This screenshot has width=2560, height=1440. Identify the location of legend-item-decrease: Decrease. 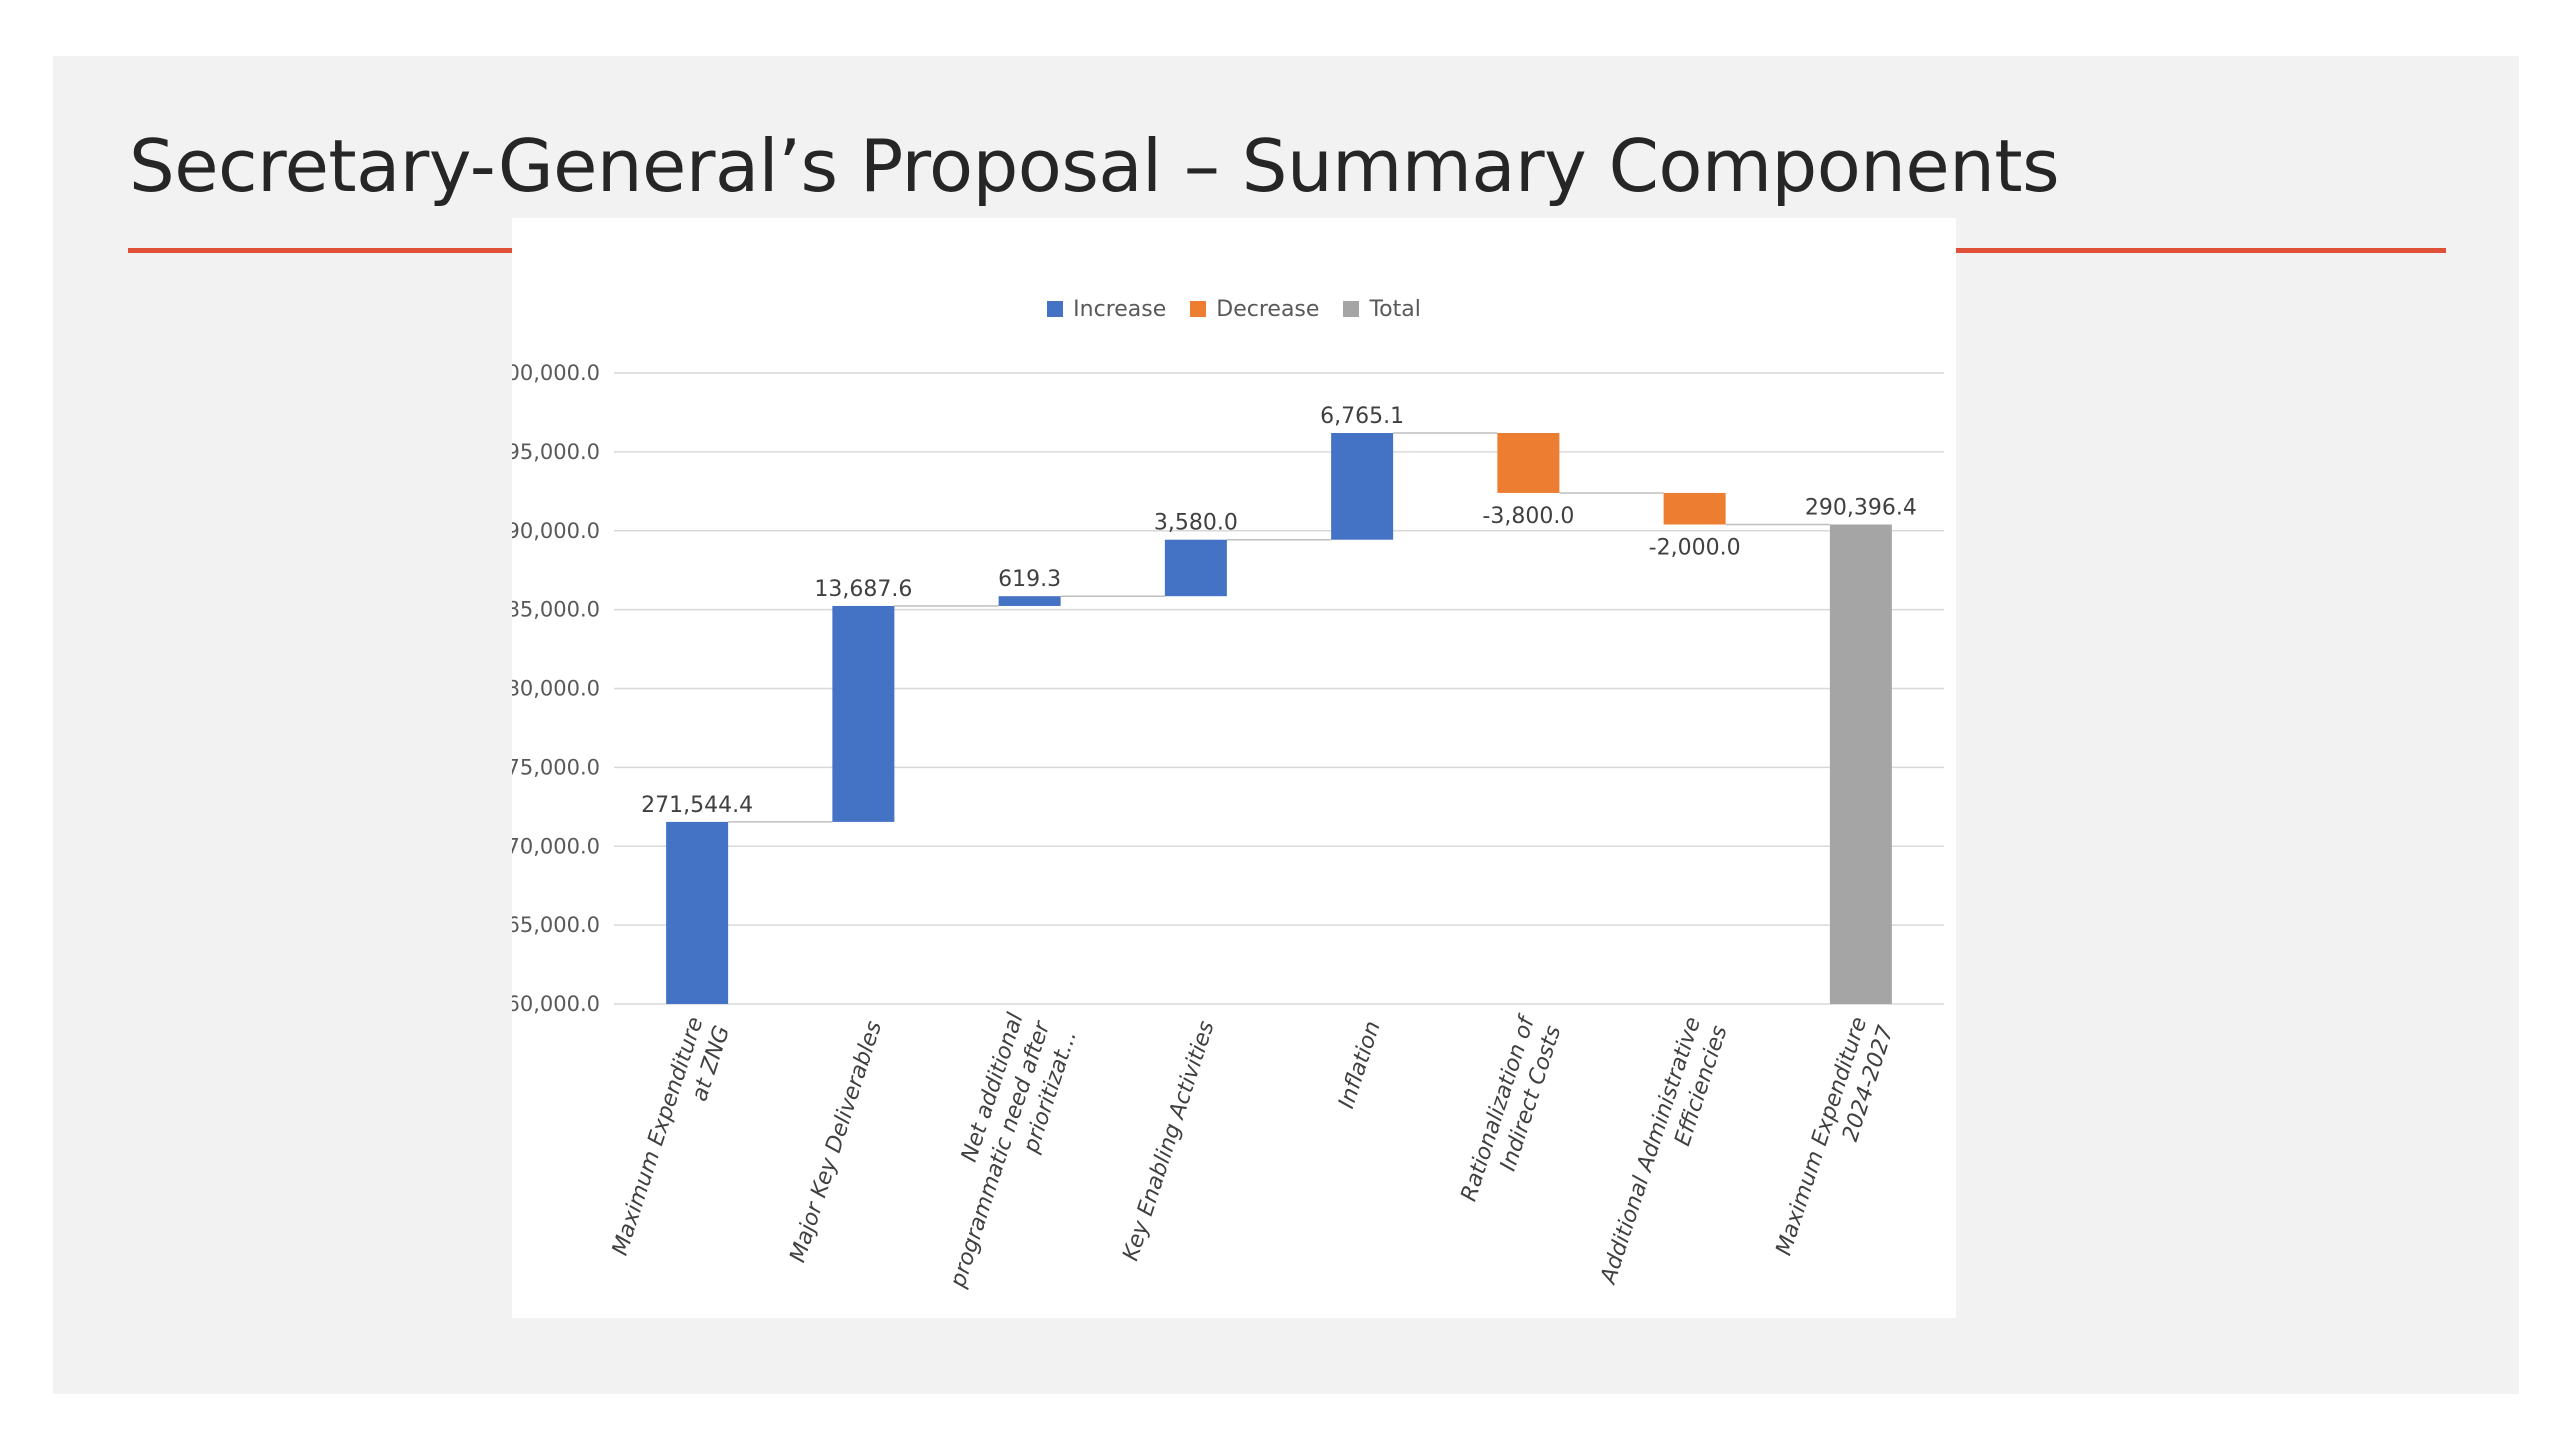
(1254, 309).